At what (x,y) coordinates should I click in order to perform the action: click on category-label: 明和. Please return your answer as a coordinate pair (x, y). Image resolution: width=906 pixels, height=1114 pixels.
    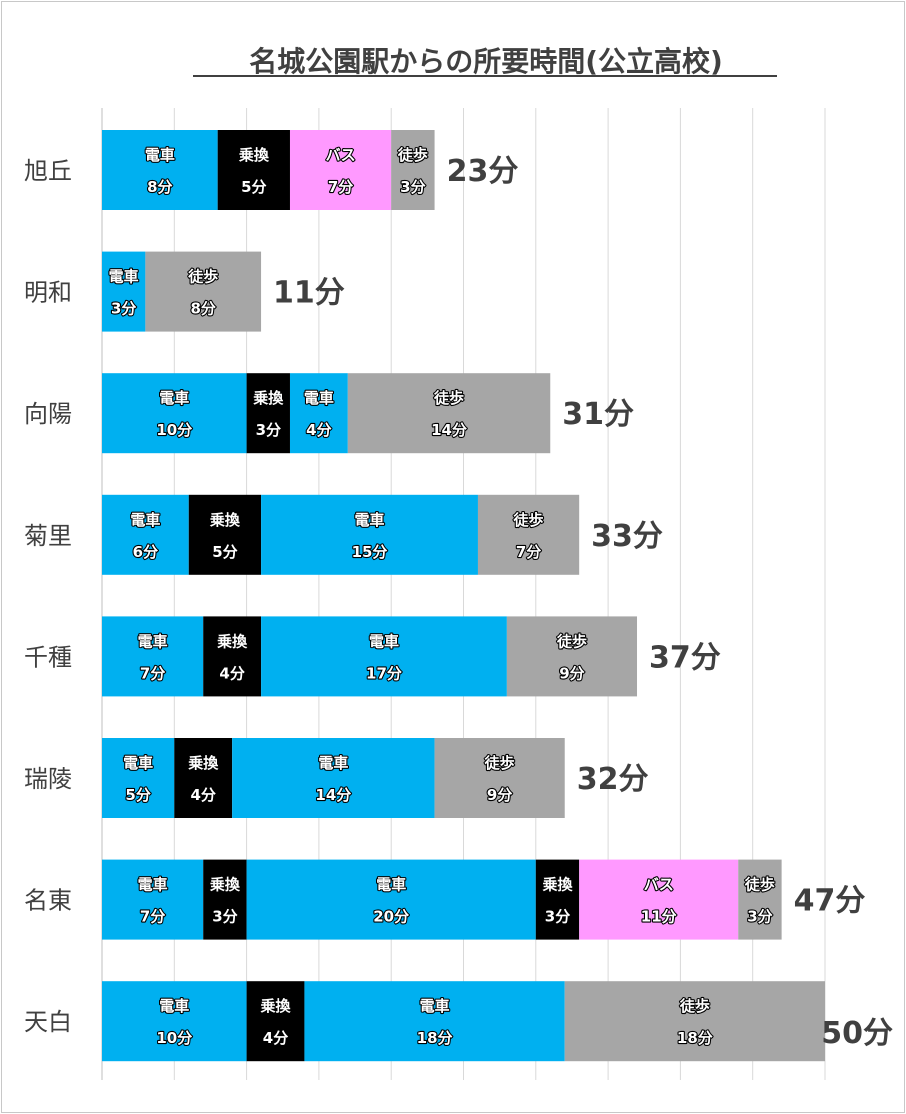
    Looking at the image, I should click on (48, 293).